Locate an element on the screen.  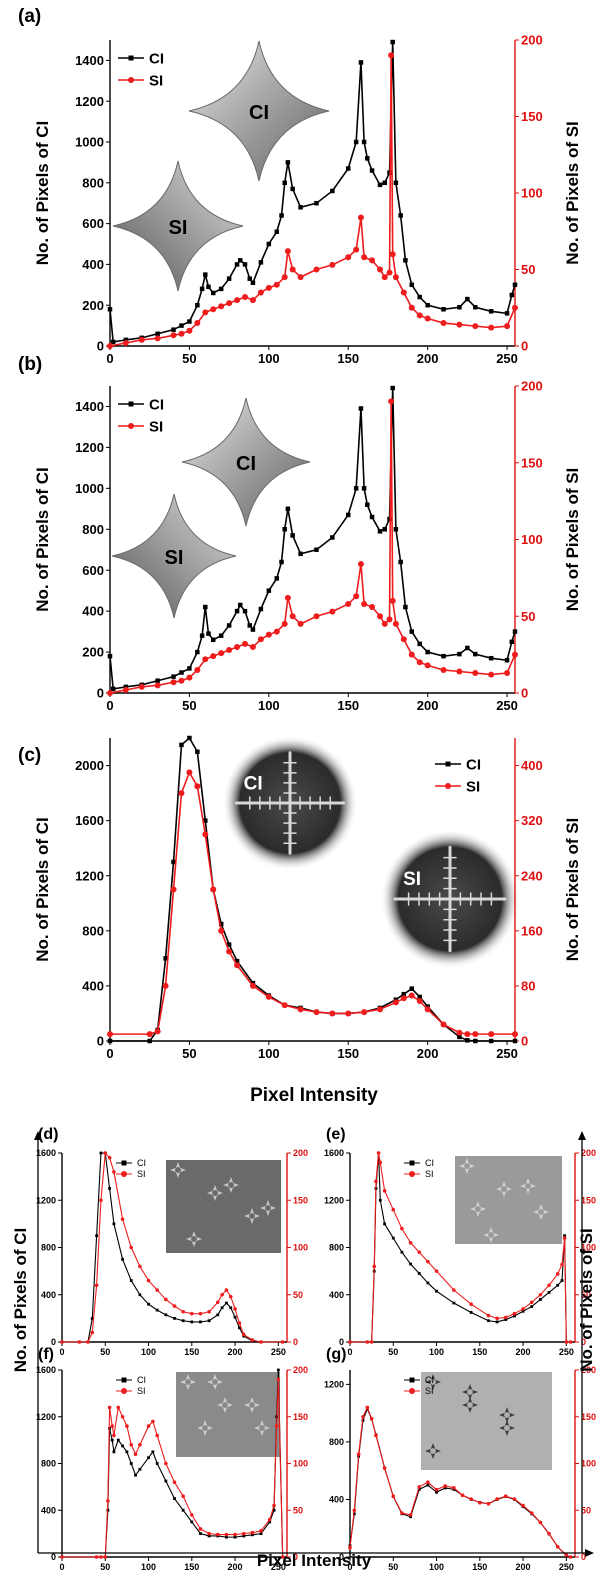
inset-image: CI SI is located at coordinates (371, 852).